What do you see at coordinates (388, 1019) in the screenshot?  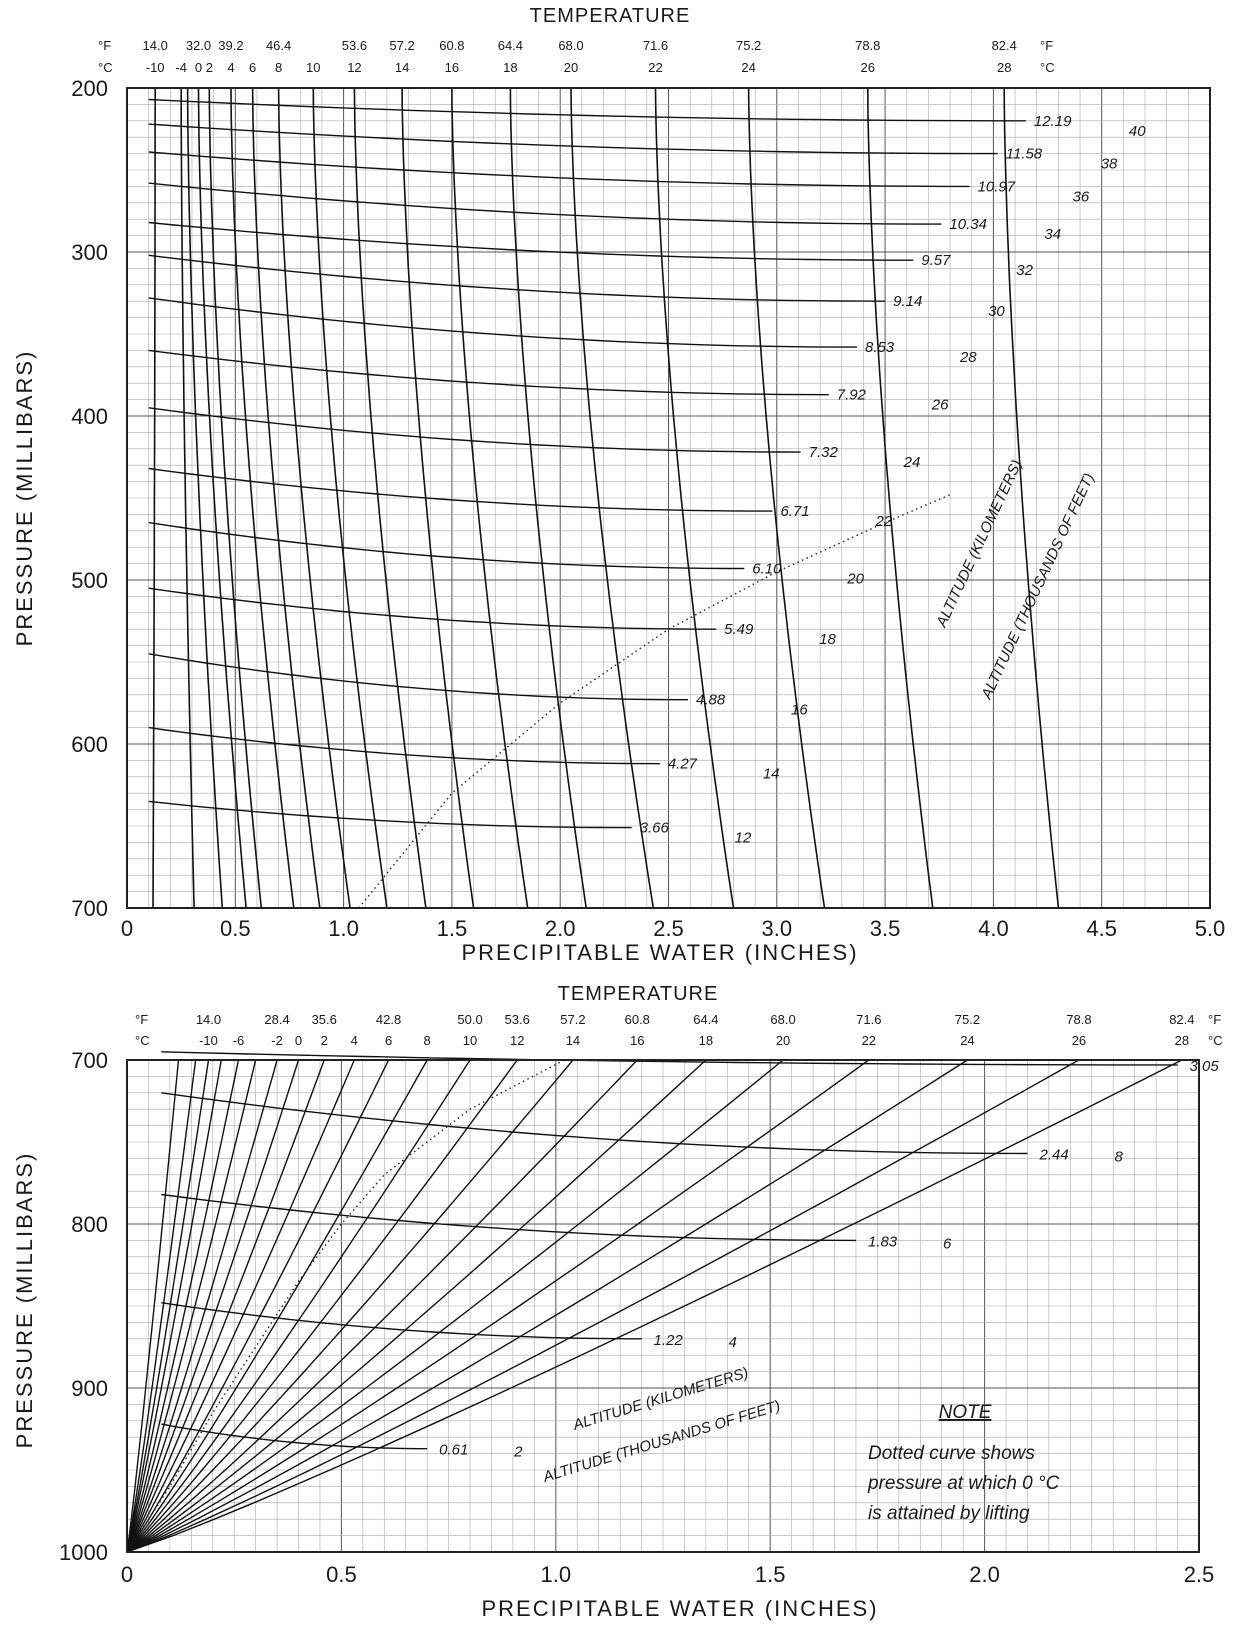 I see `lower-fahrenheit-tick: 42.8` at bounding box center [388, 1019].